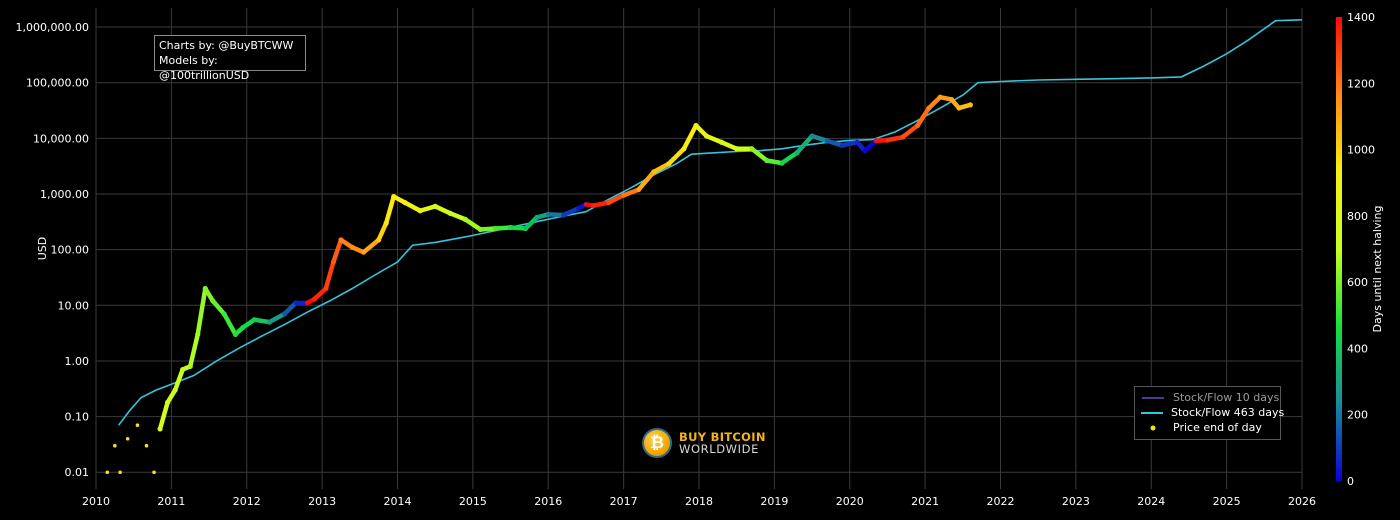  What do you see at coordinates (64, 194) in the screenshot?
I see `y-tick-label: 1,000.00` at bounding box center [64, 194].